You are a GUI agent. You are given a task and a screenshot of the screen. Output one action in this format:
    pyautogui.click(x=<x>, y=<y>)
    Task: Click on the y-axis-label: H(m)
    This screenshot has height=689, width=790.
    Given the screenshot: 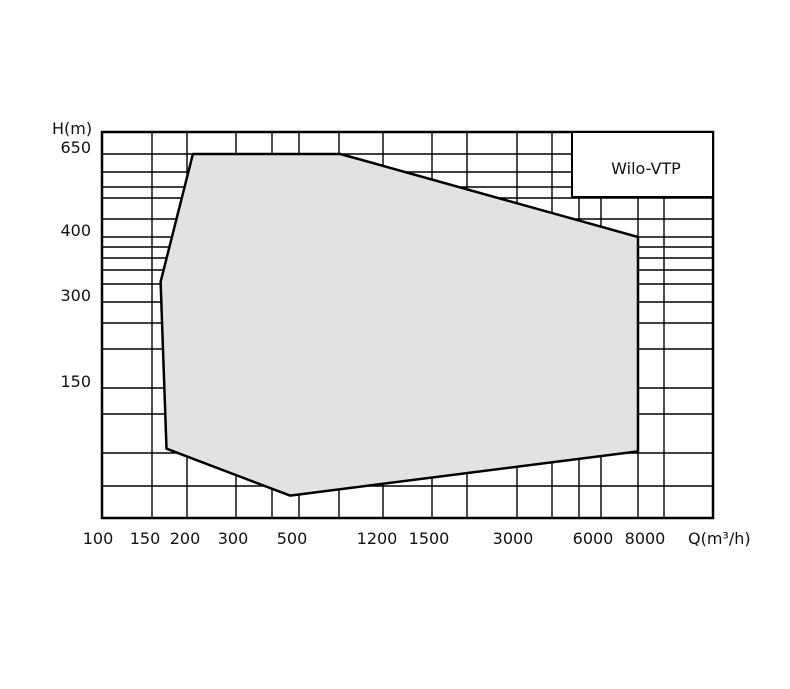 What is the action you would take?
    pyautogui.click(x=72, y=128)
    